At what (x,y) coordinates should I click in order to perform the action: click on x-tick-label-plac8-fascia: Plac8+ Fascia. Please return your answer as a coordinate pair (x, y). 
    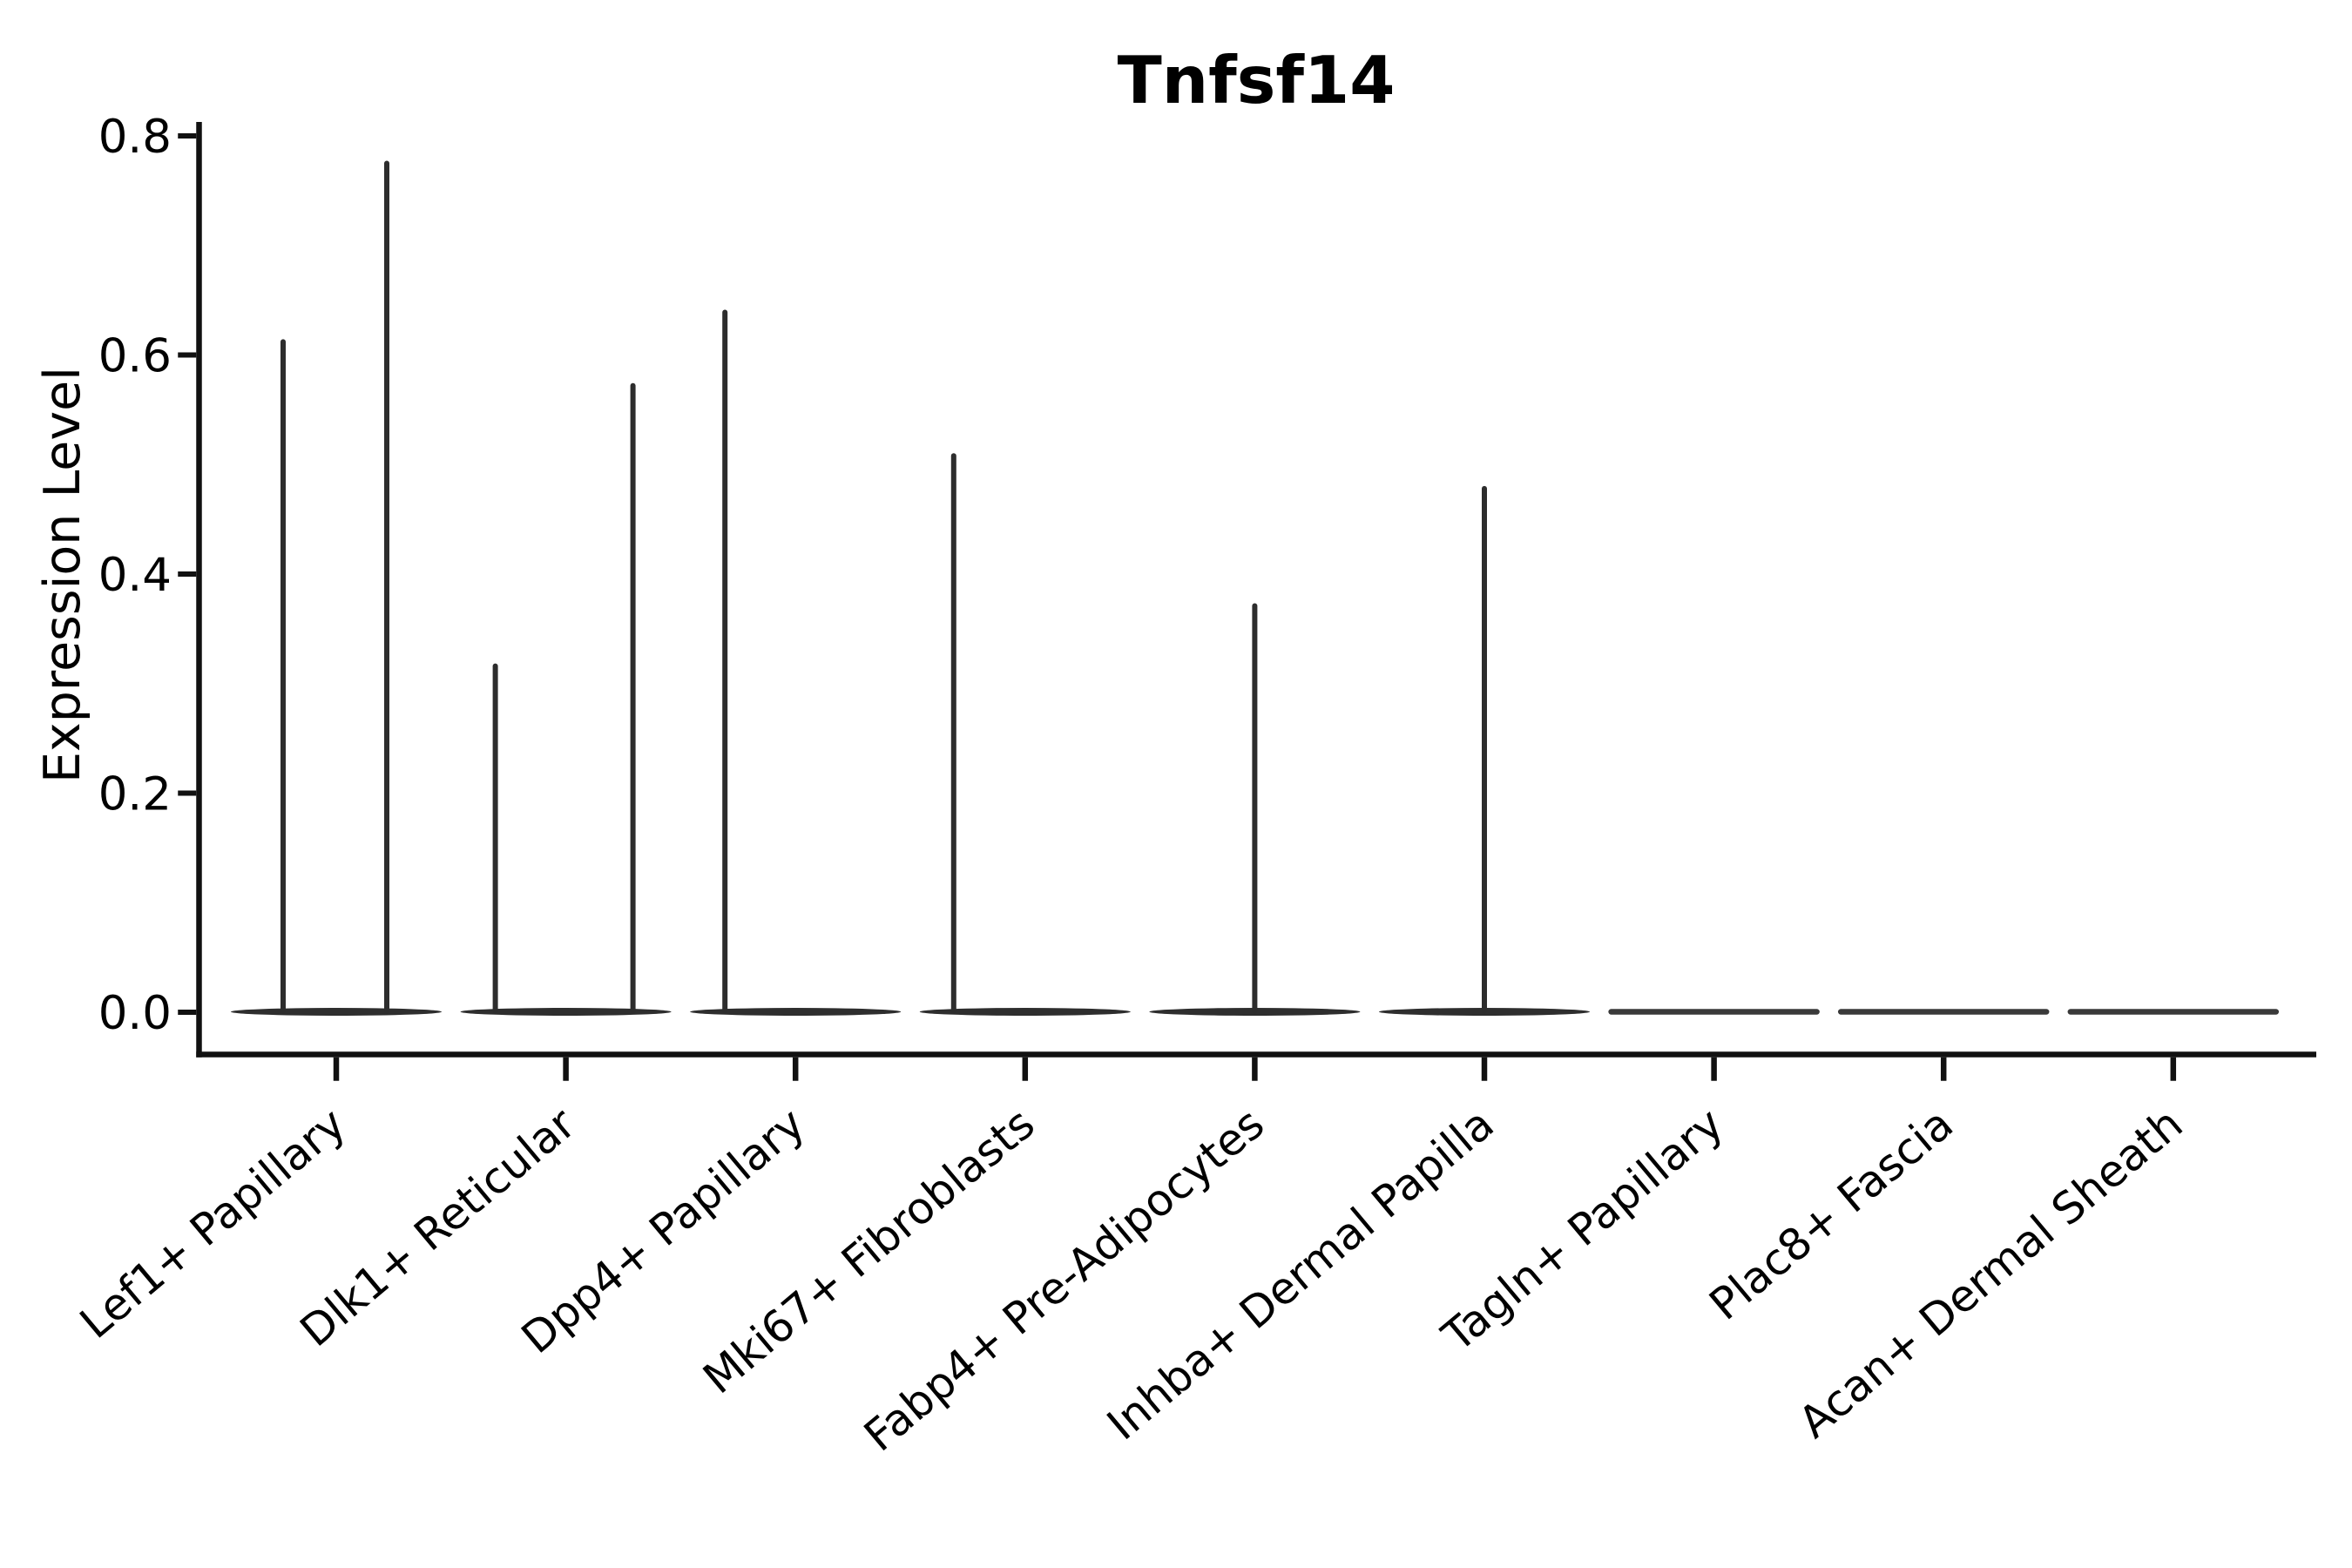
    Looking at the image, I should click on (1832, 1214).